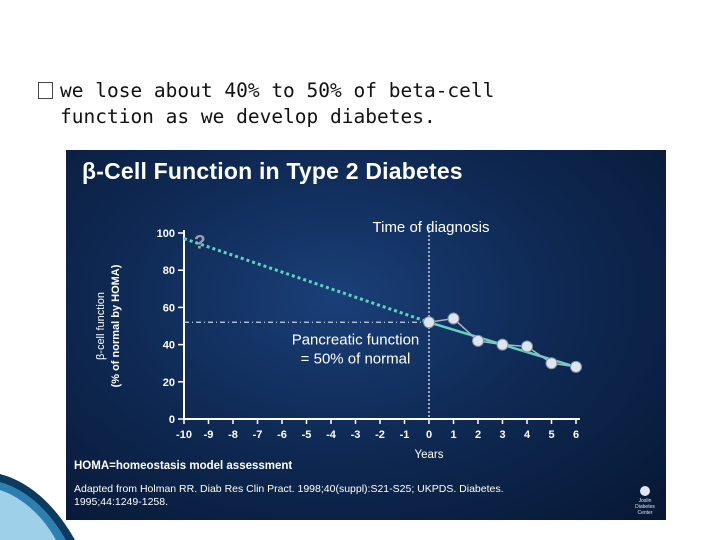 The image size is (720, 540). What do you see at coordinates (429, 455) in the screenshot?
I see `x-axis-label: Years` at bounding box center [429, 455].